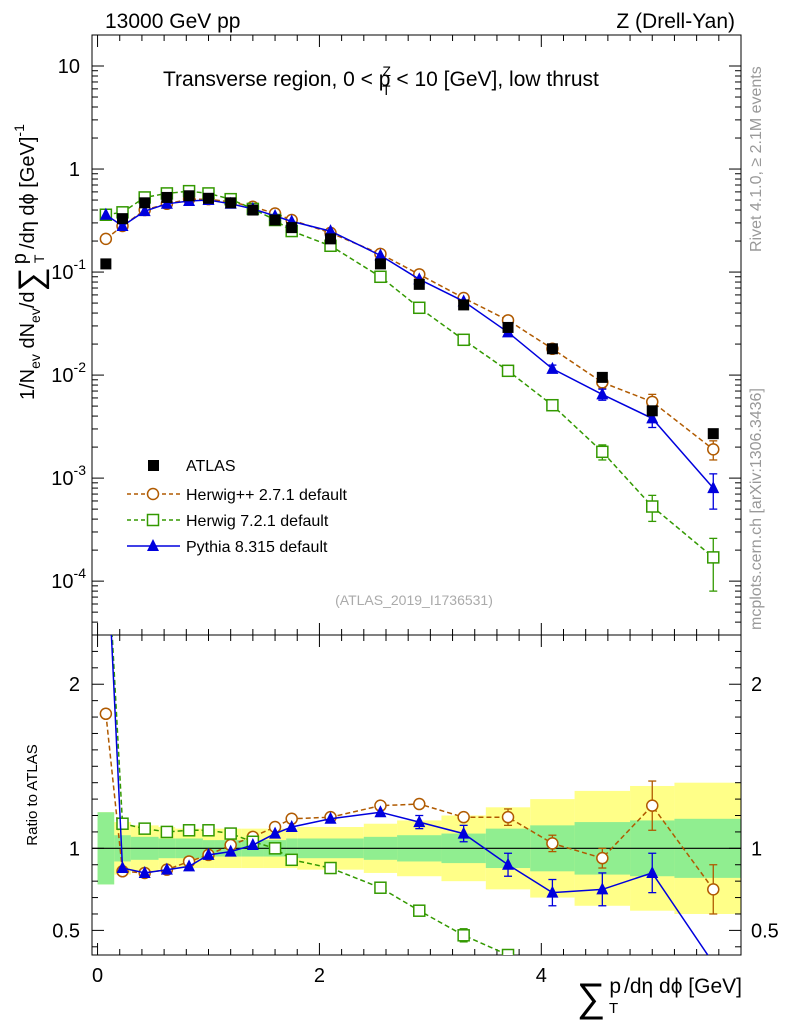 The image size is (786, 1024). Describe the element at coordinates (257, 547) in the screenshot. I see `legend-label-pythia: Pythia 8.315 default` at that location.